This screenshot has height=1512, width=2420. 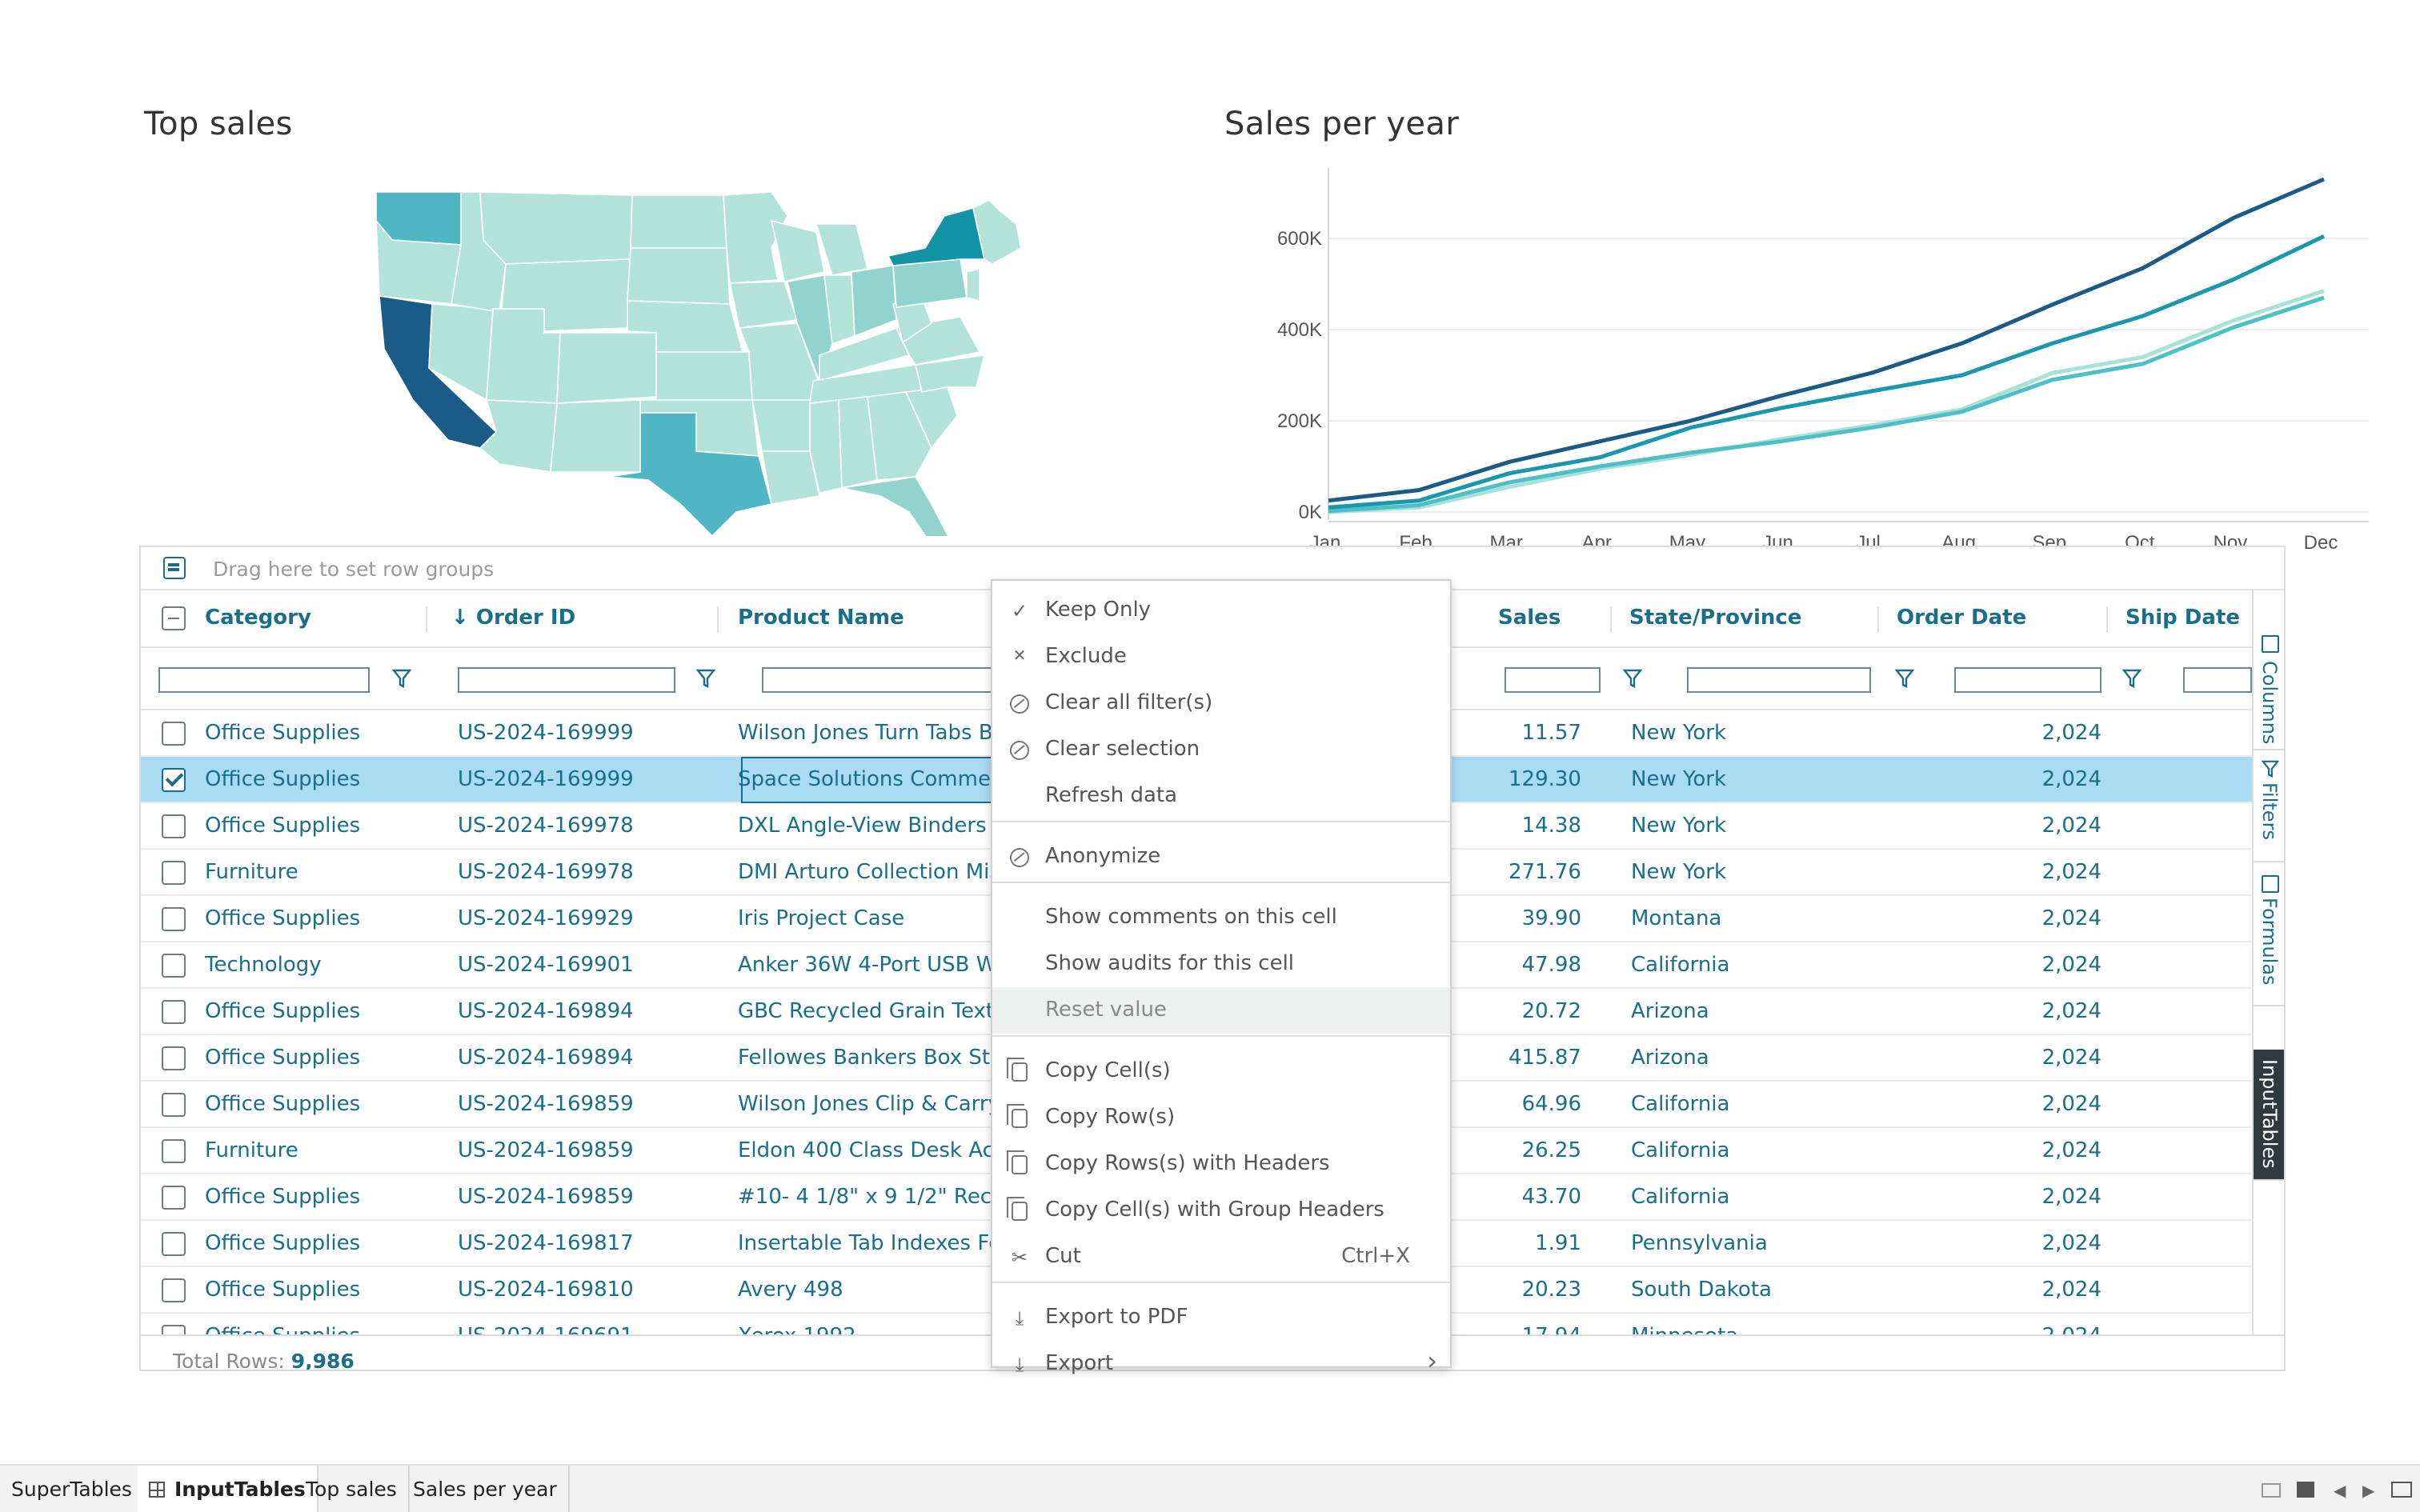 I want to click on cell-product-name: Wilson Jones Turn Tabs Binder, so click(x=874, y=734).